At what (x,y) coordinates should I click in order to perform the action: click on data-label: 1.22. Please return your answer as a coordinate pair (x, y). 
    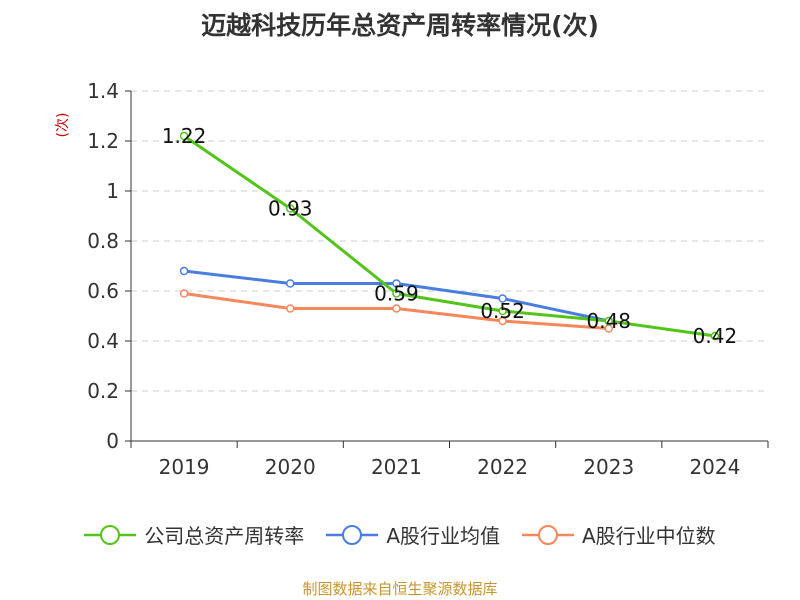
    Looking at the image, I should click on (184, 136).